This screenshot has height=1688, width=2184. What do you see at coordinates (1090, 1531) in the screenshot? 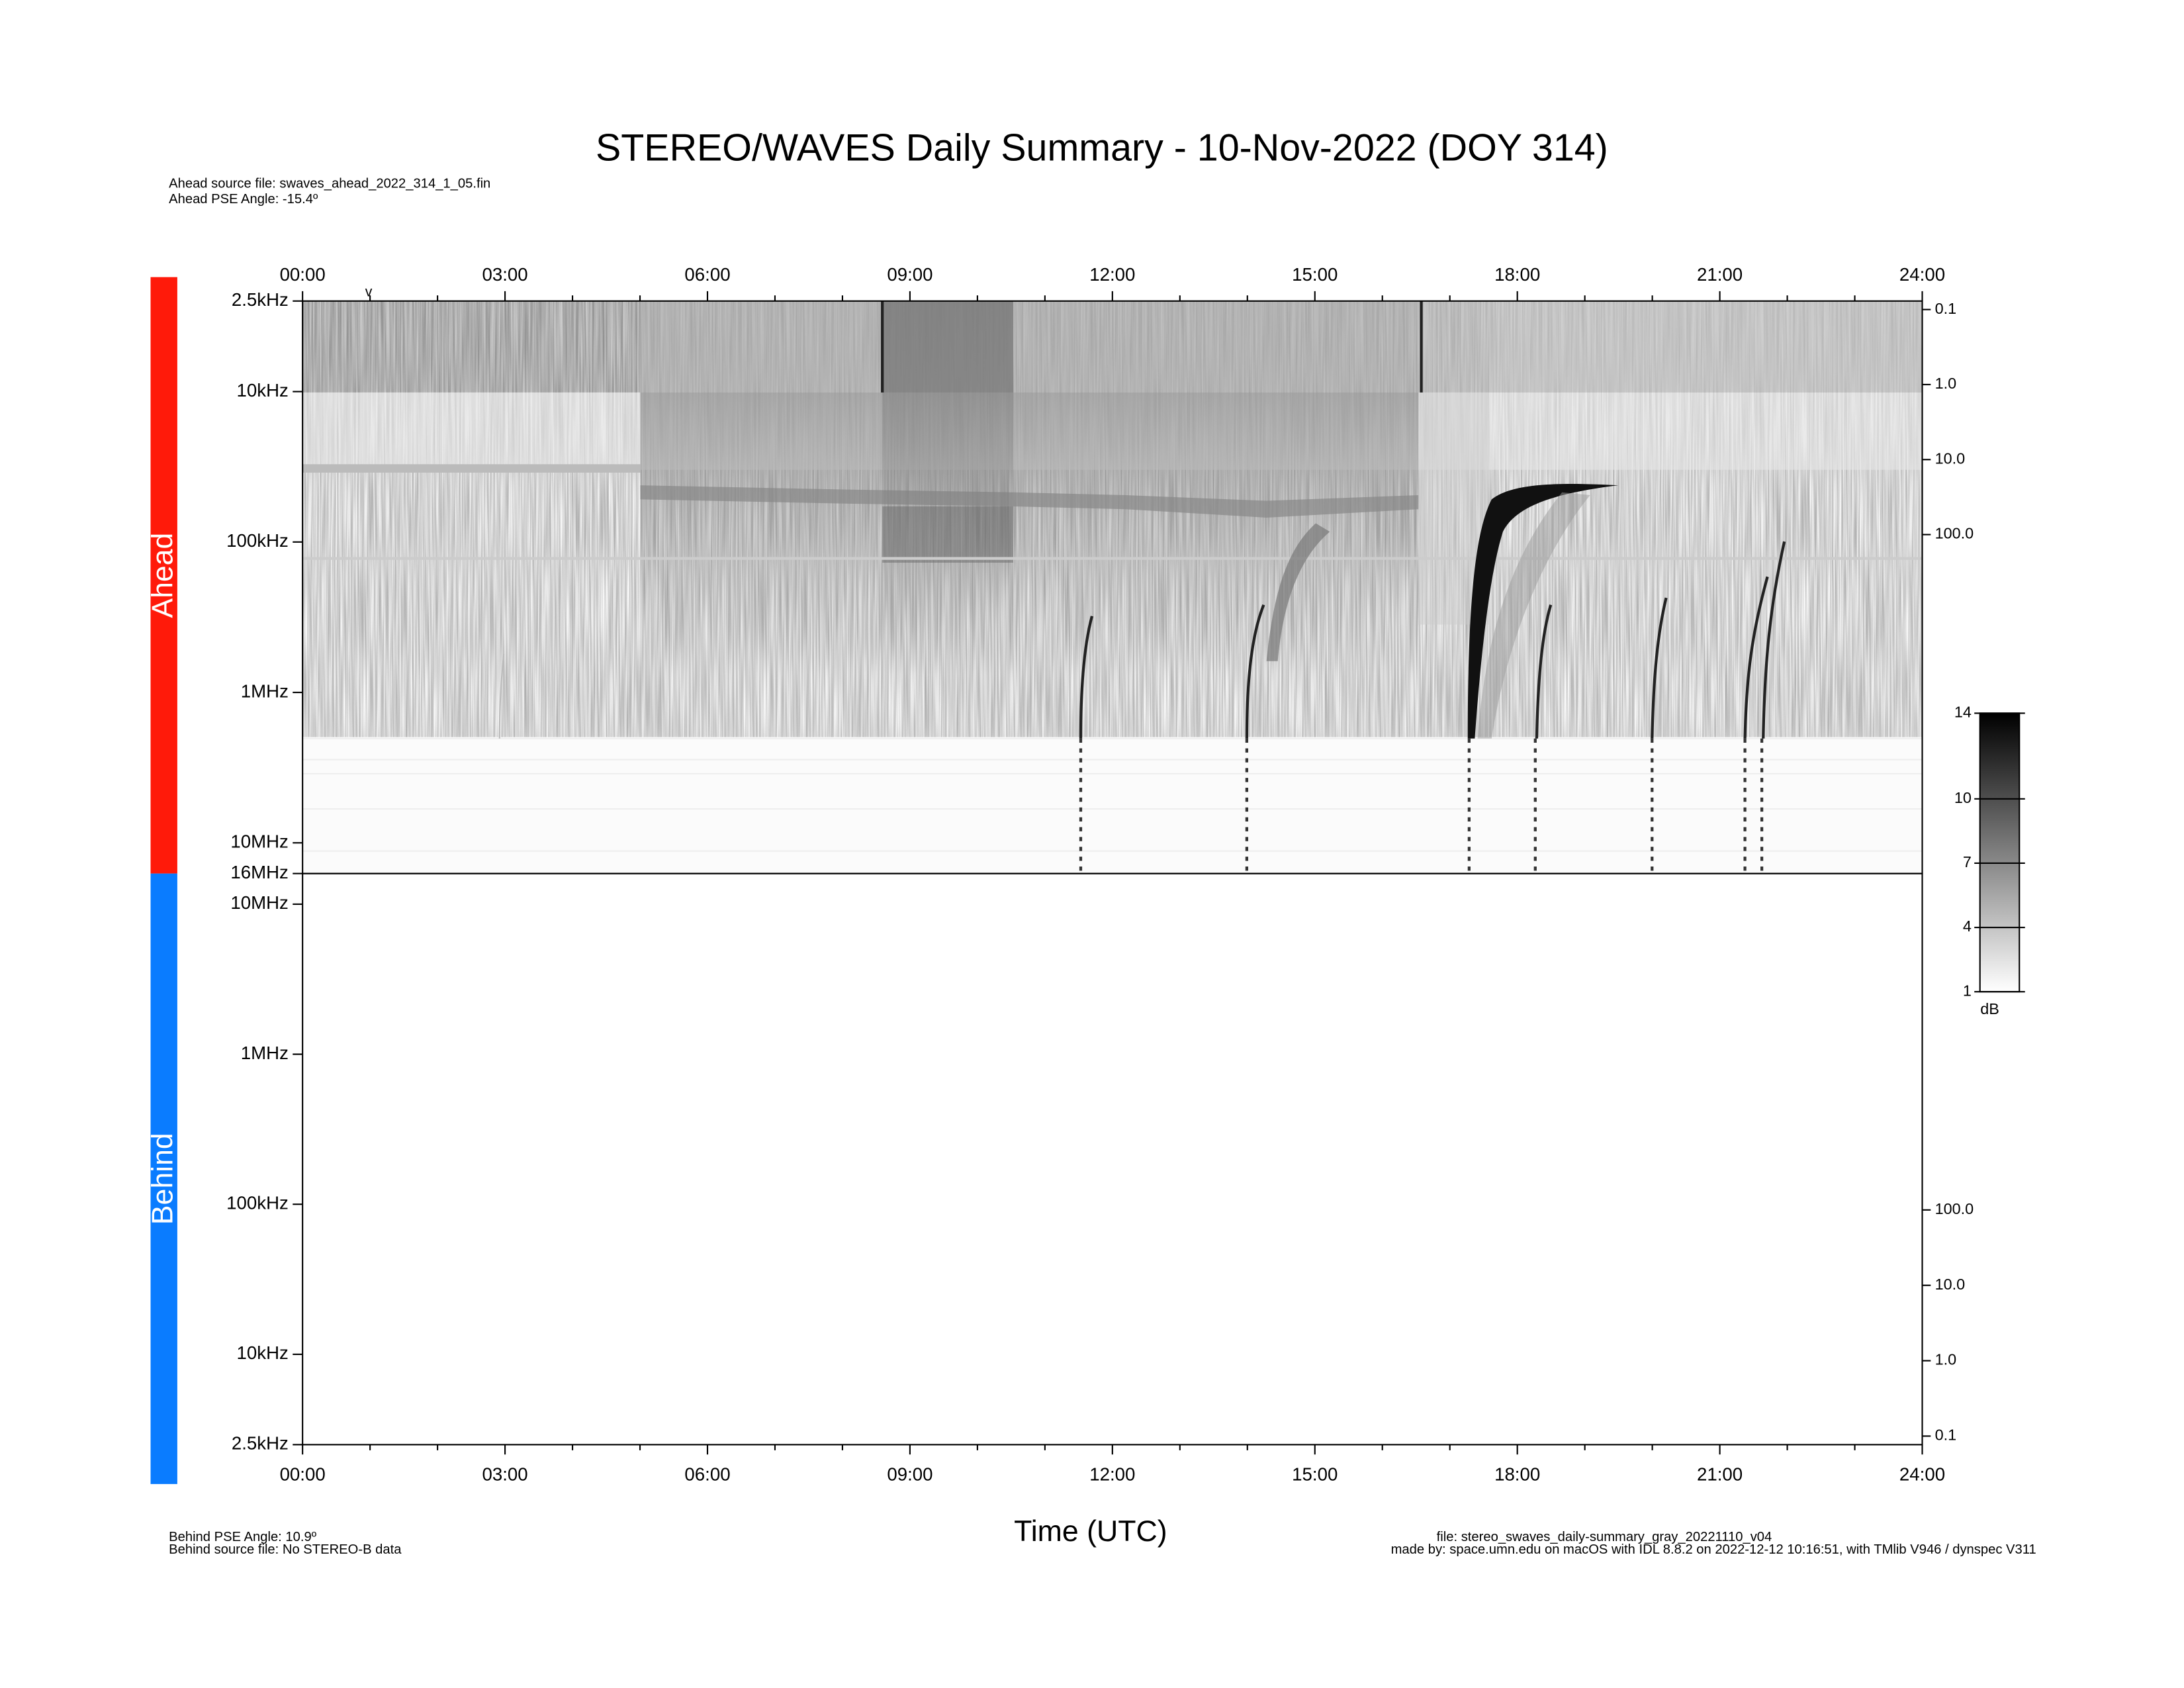
I see `x-axis-title: Time (UTC)` at bounding box center [1090, 1531].